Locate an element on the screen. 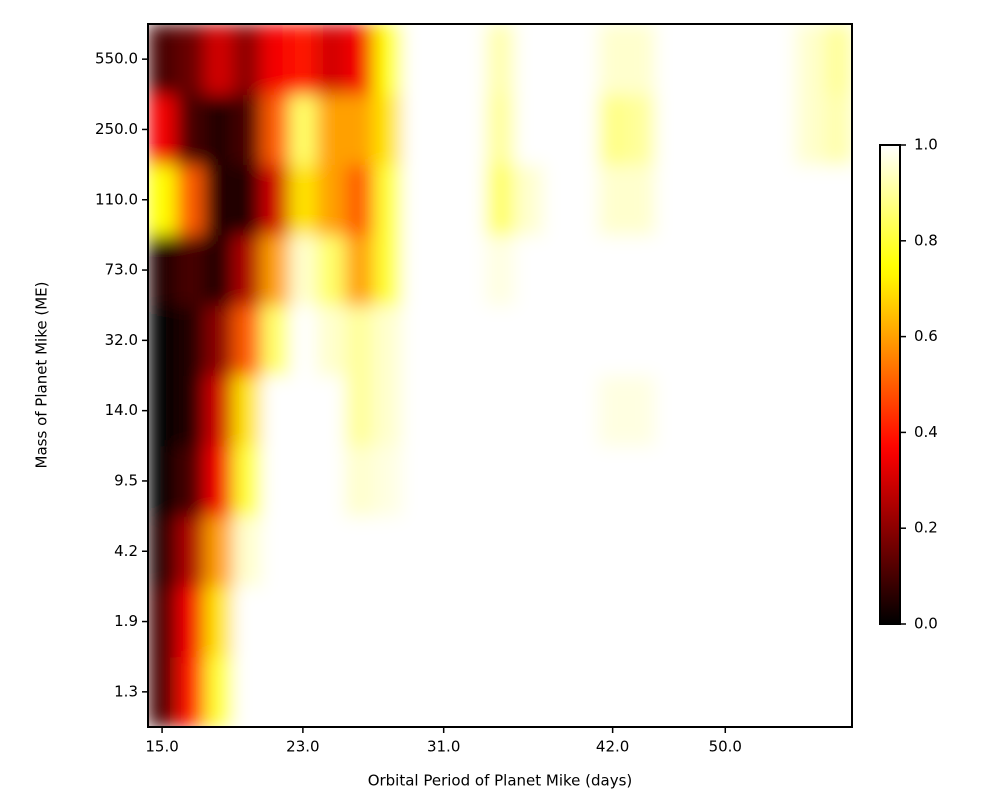 This screenshot has width=1000, height=804. y-tick-label: 9.5 is located at coordinates (126, 480).